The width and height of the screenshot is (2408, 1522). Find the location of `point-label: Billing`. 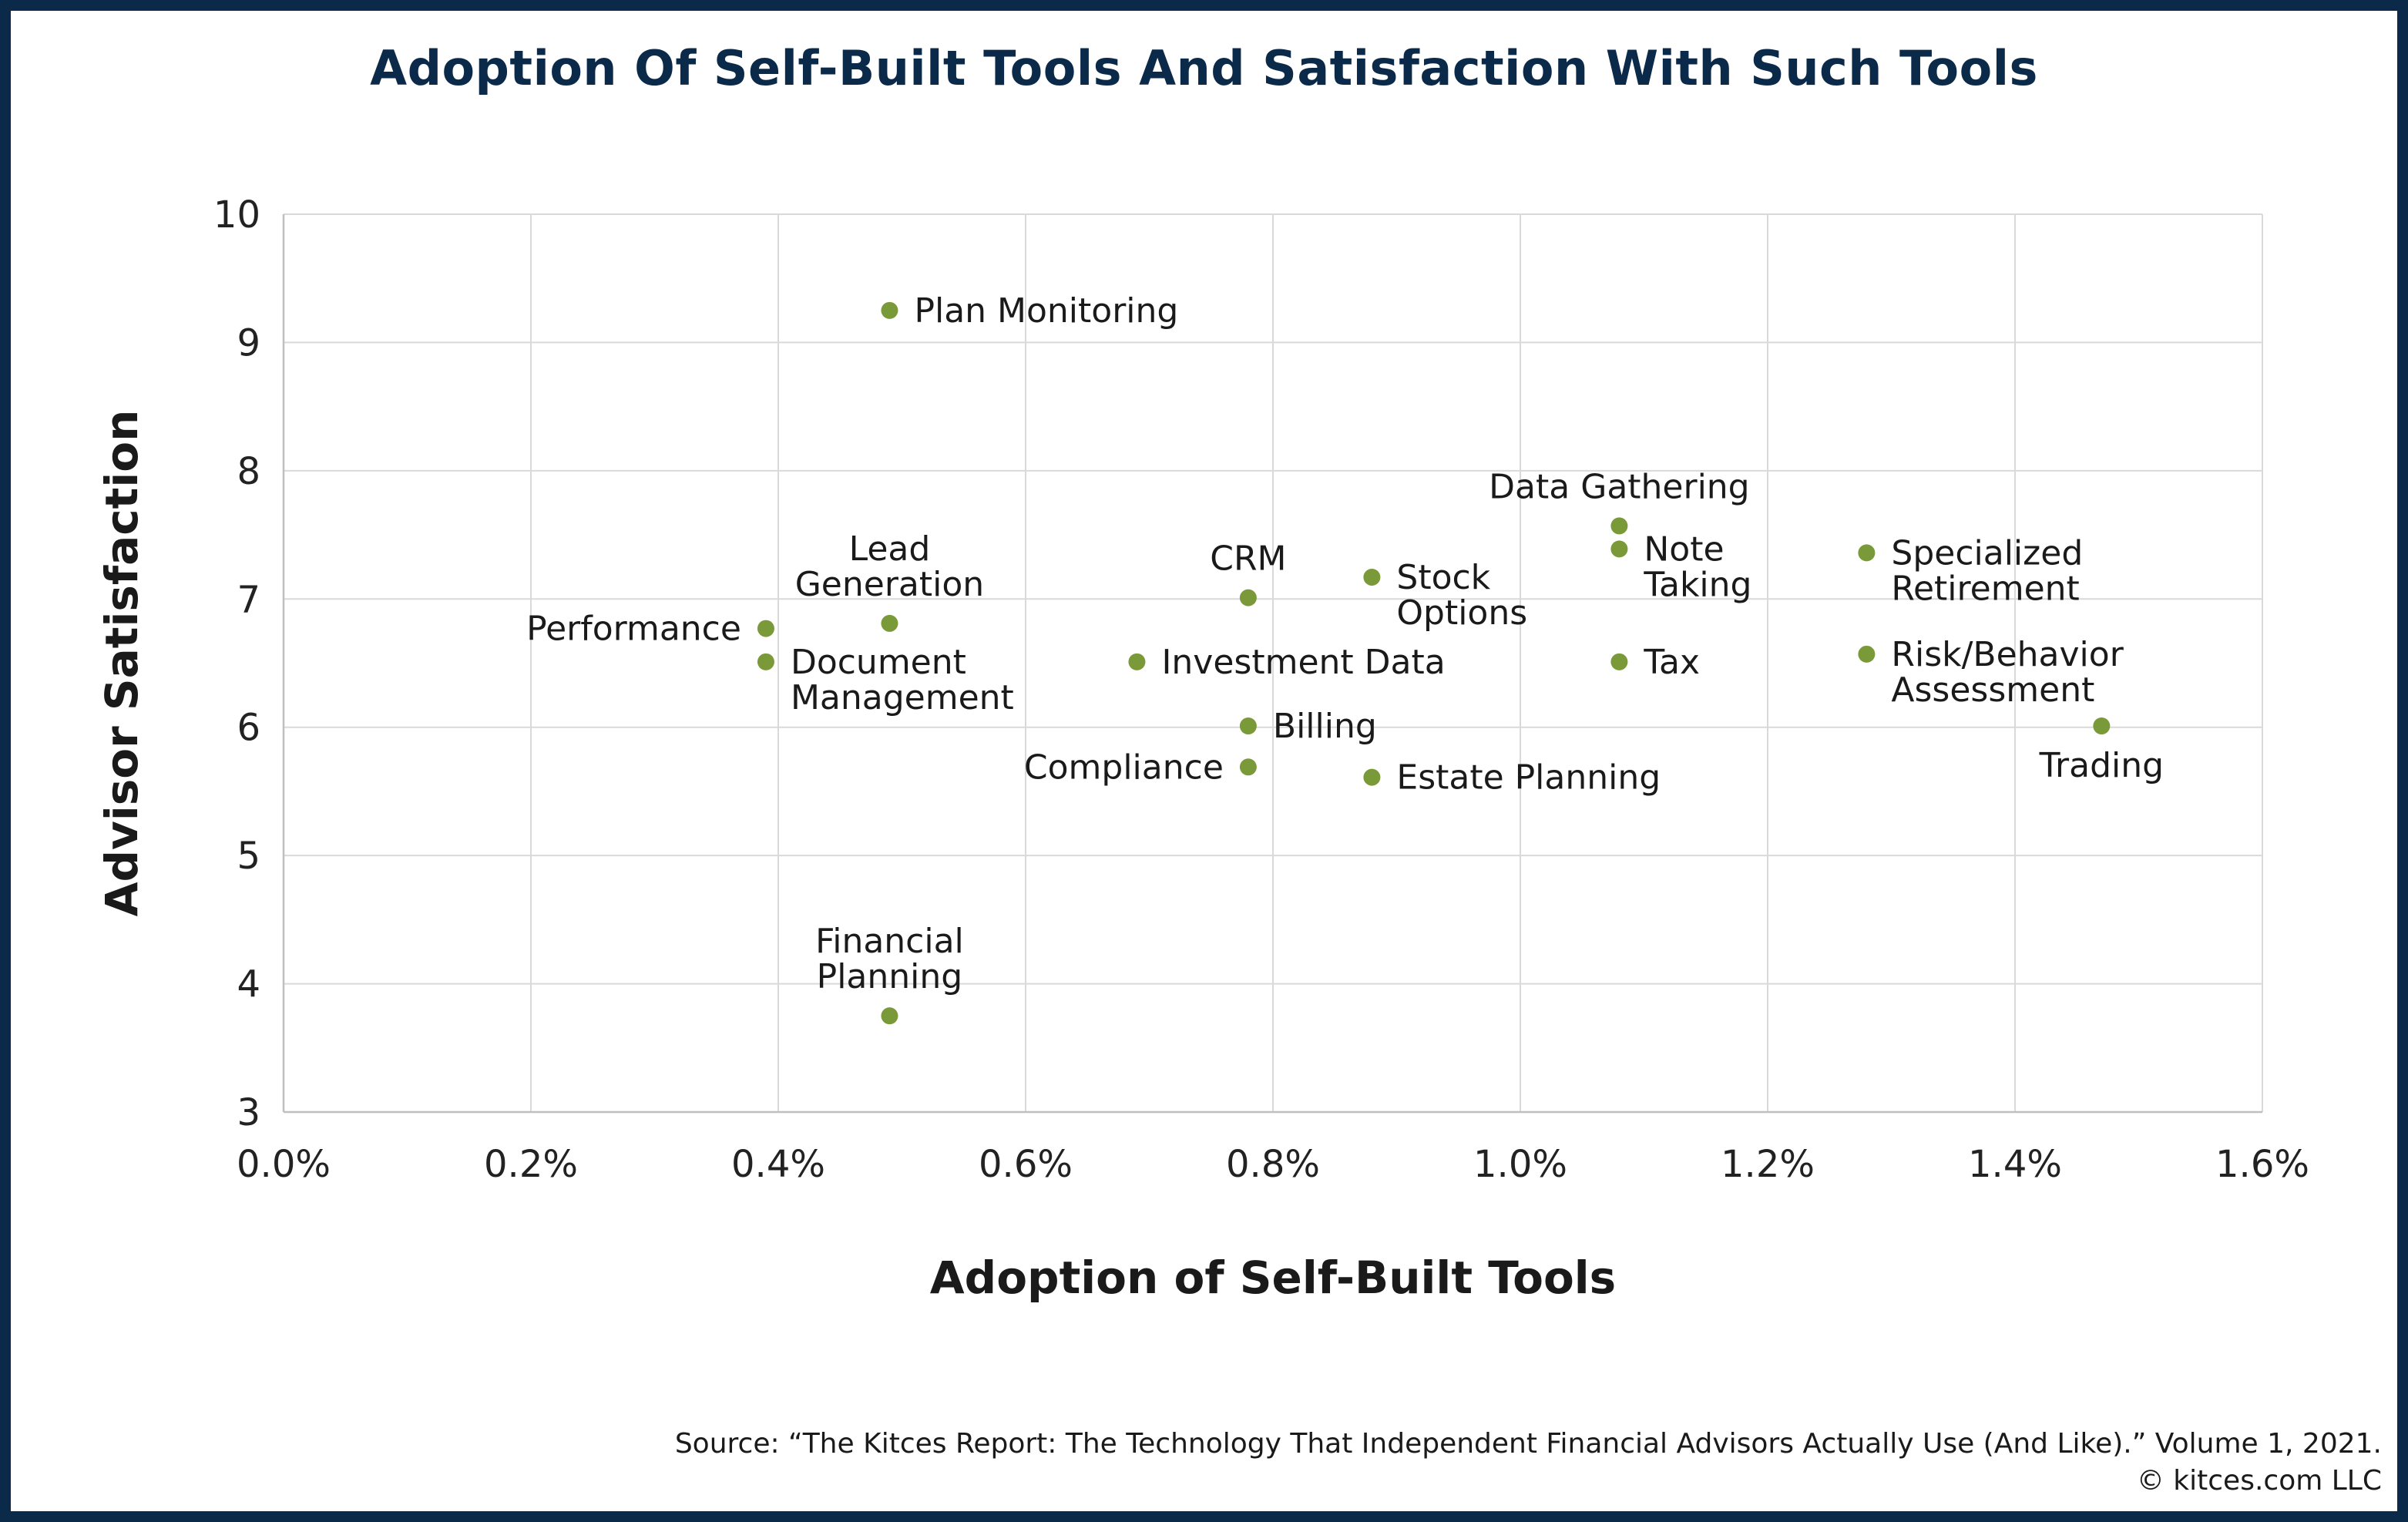

point-label: Billing is located at coordinates (1325, 726).